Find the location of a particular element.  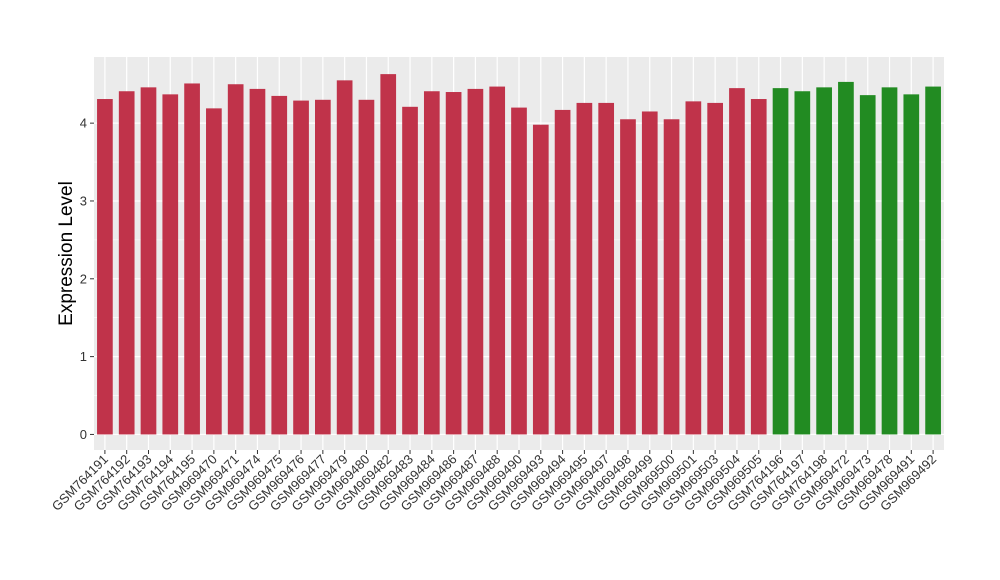

y-axis: 0 1 2 3 4 is located at coordinates (87, 279).